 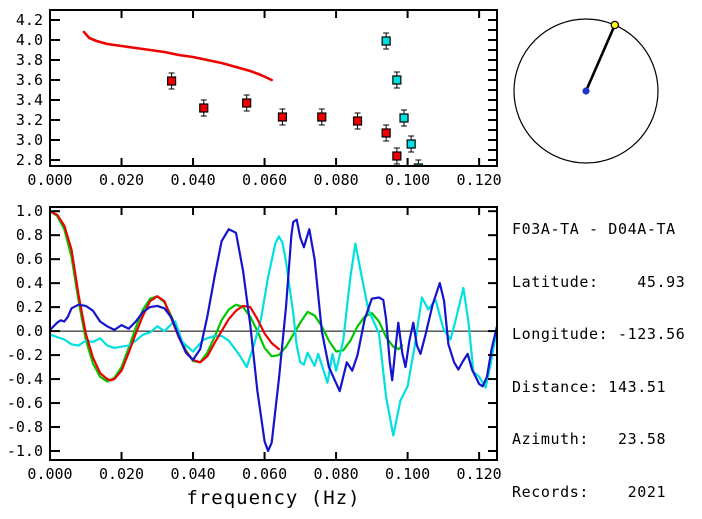 What do you see at coordinates (599, 281) in the screenshot?
I see `latitude-line: Latitude: 45.93` at bounding box center [599, 281].